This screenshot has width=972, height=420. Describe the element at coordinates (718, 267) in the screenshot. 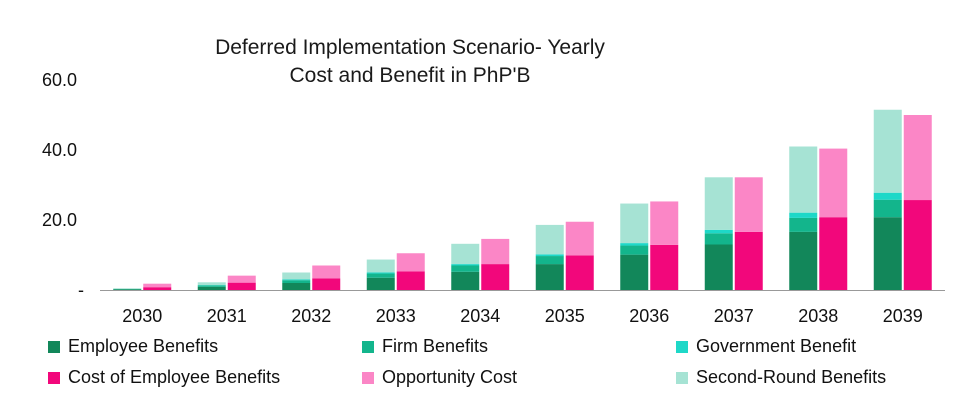

I see `bar-employee-benefits-2037` at that location.